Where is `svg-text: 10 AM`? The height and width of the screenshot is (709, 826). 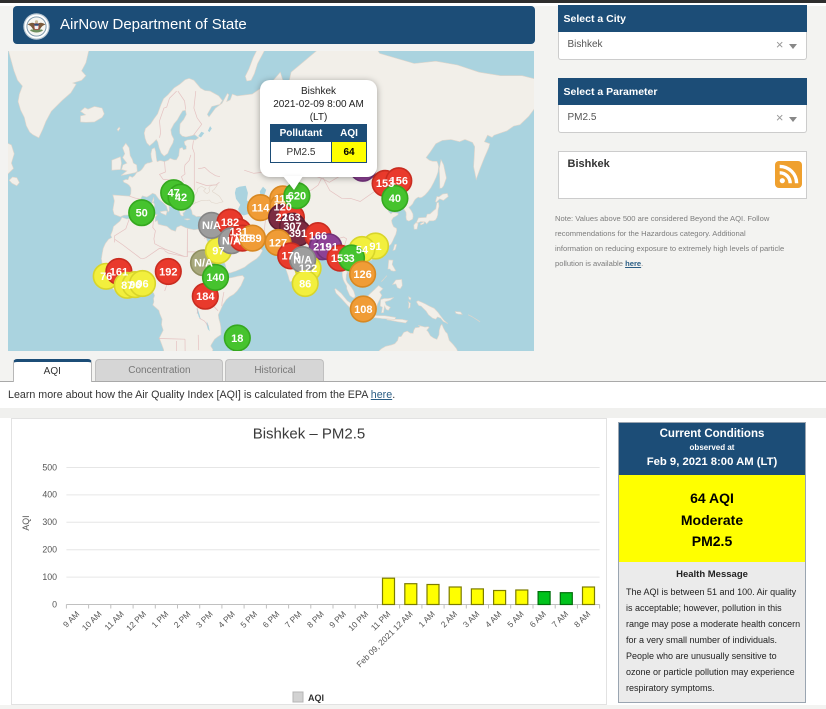
svg-text: 10 AM is located at coordinates (92, 621).